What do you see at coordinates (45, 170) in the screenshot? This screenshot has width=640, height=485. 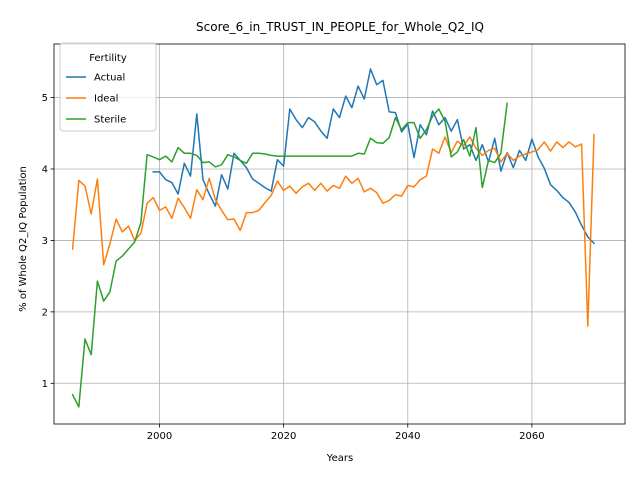 I see `y-tick-label: 4` at bounding box center [45, 170].